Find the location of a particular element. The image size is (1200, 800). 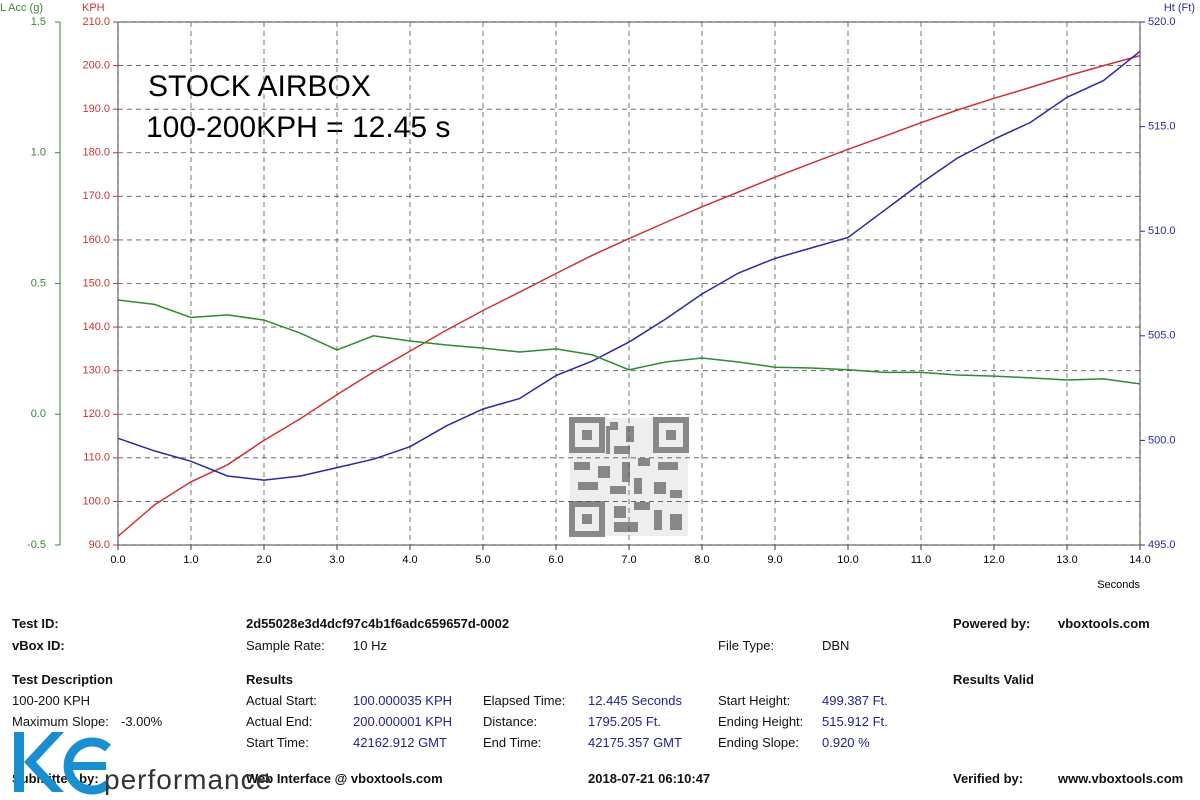

logo-text: performance is located at coordinates (188, 779).